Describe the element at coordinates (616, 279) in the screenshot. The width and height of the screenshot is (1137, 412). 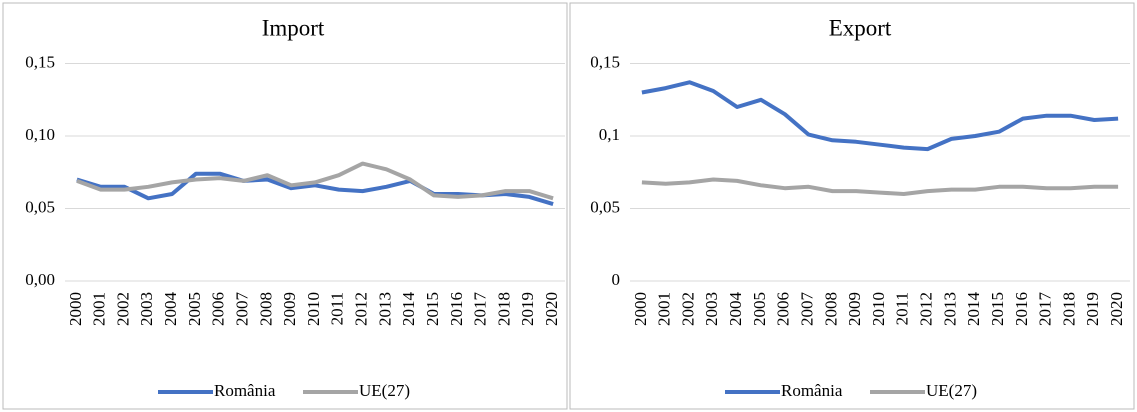
I see `y-tick-label: 0` at that location.